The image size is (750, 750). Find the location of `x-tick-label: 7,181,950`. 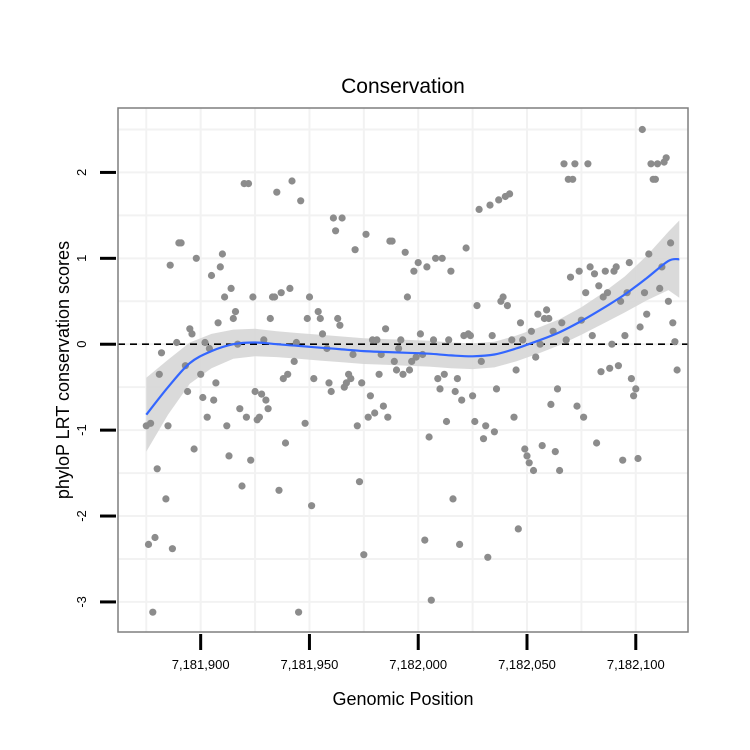

x-tick-label: 7,181,950 is located at coordinates (310, 664).